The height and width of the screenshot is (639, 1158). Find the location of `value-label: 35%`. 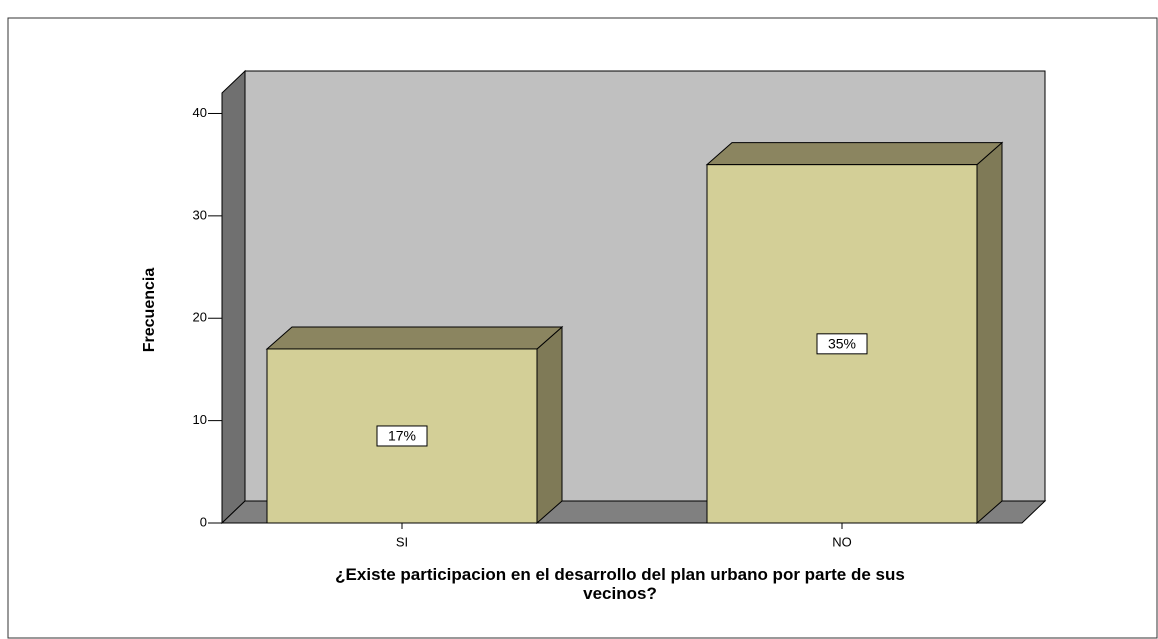

value-label: 35% is located at coordinates (842, 344).